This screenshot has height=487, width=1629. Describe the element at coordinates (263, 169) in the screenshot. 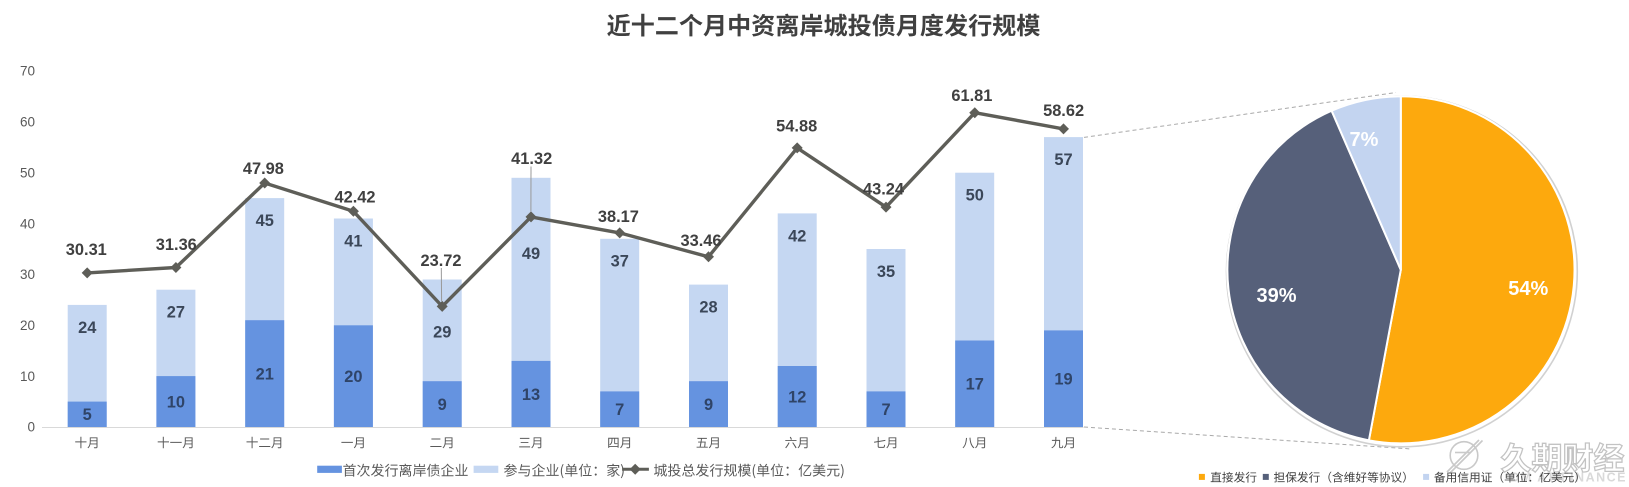

I see `svg-text: 47.98` at that location.